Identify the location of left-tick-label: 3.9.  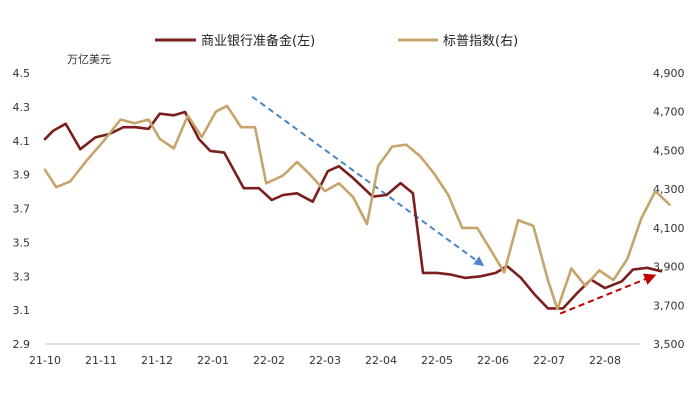
(22, 175).